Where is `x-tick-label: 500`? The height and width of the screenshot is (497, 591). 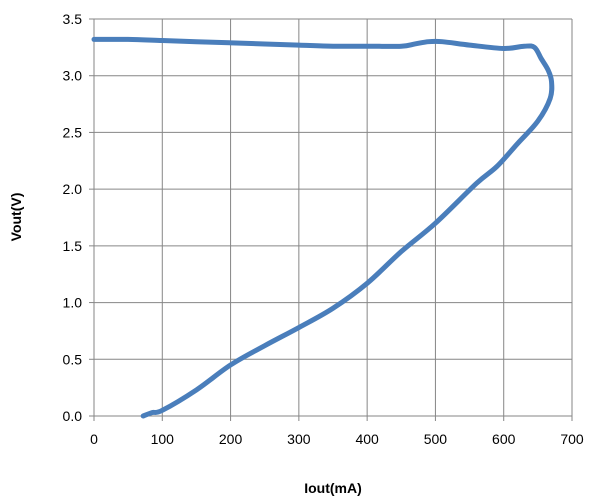 x-tick-label: 500 is located at coordinates (436, 439).